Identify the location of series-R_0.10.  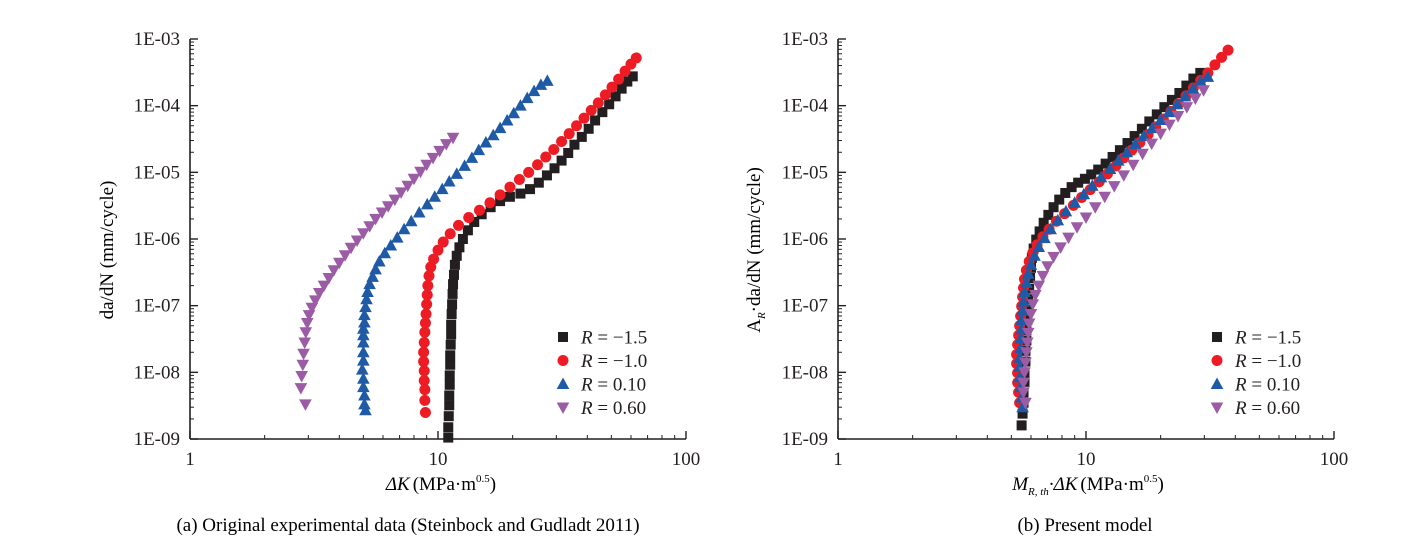
(1114, 241).